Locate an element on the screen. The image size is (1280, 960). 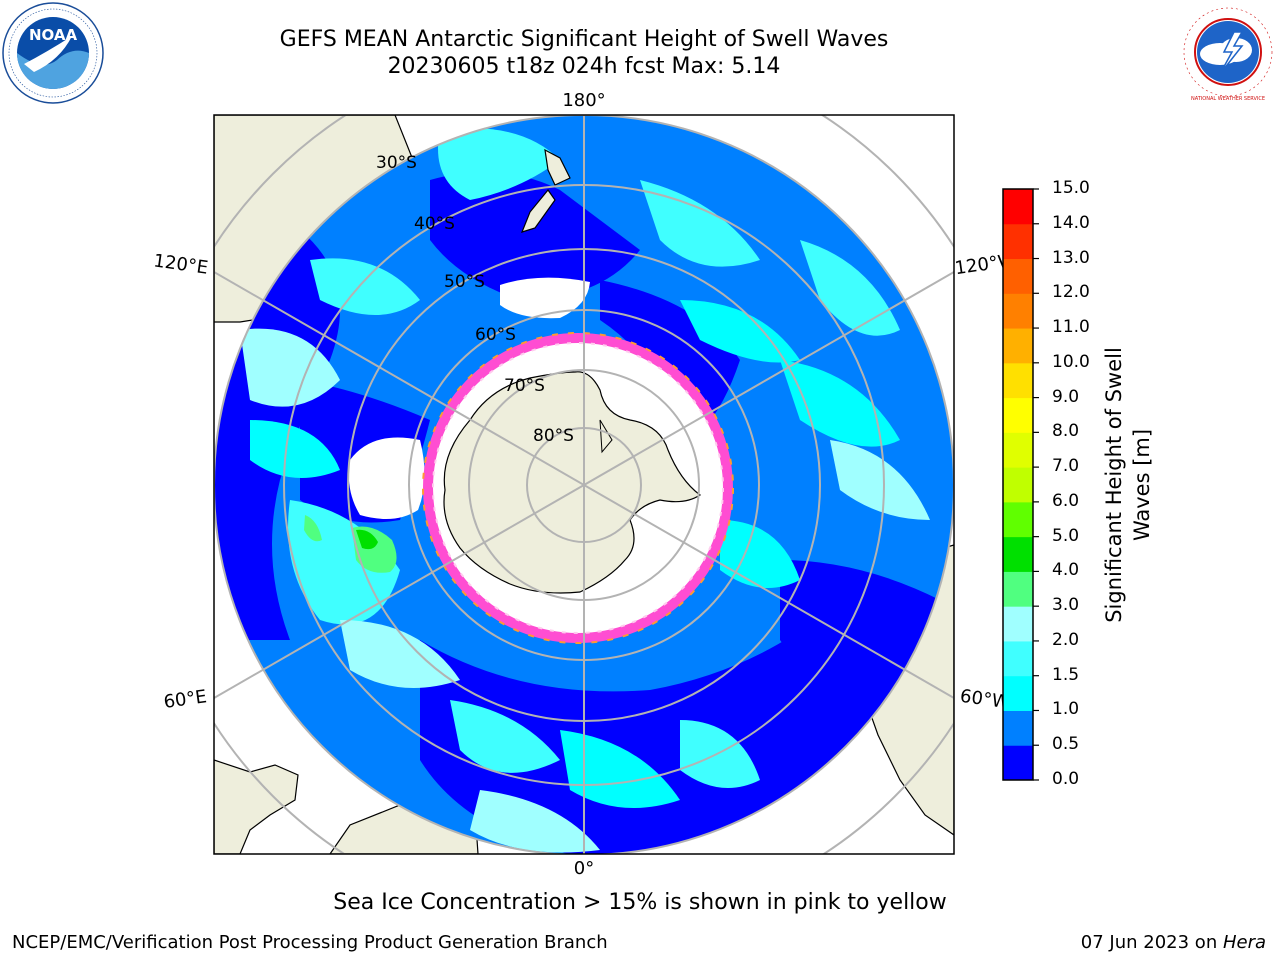
chart-subtitle: 20230605 t18z 024h fcst Max: 5.14 is located at coordinates (584, 66).